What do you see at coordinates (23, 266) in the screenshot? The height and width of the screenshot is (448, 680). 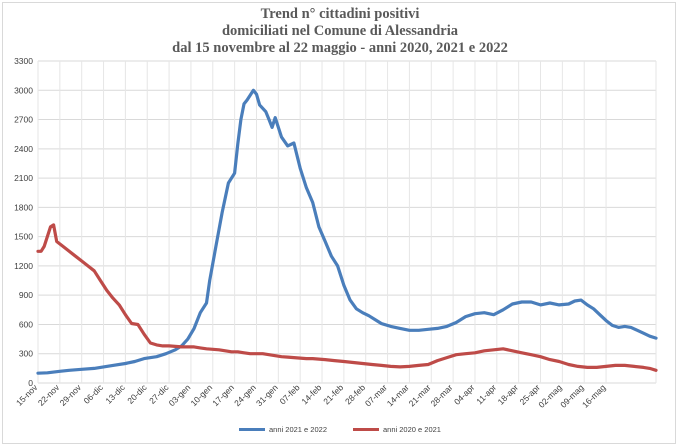 I see `y-tick-label: 1200` at bounding box center [23, 266].